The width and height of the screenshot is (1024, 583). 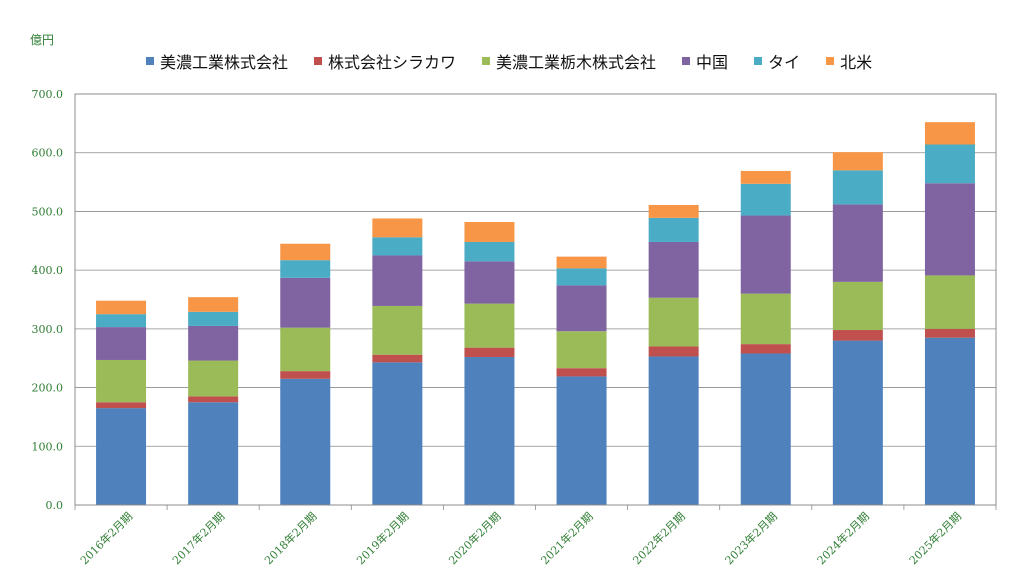 What do you see at coordinates (48, 211) in the screenshot?
I see `y-tick-label: 500.0` at bounding box center [48, 211].